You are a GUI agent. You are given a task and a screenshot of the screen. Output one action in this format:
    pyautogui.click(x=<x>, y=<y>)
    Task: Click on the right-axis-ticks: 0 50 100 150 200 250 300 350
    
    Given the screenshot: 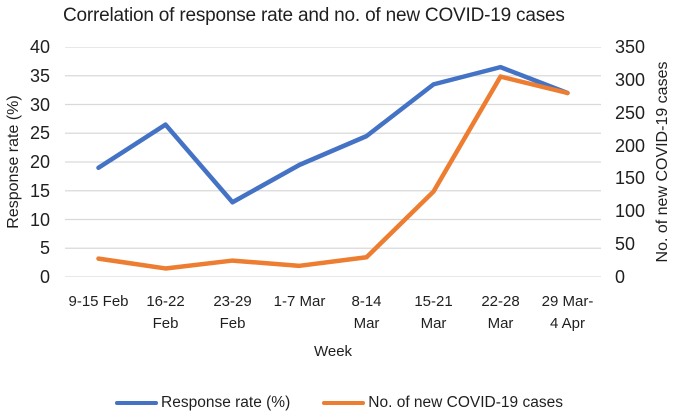 What is the action you would take?
    pyautogui.click(x=645, y=209)
    